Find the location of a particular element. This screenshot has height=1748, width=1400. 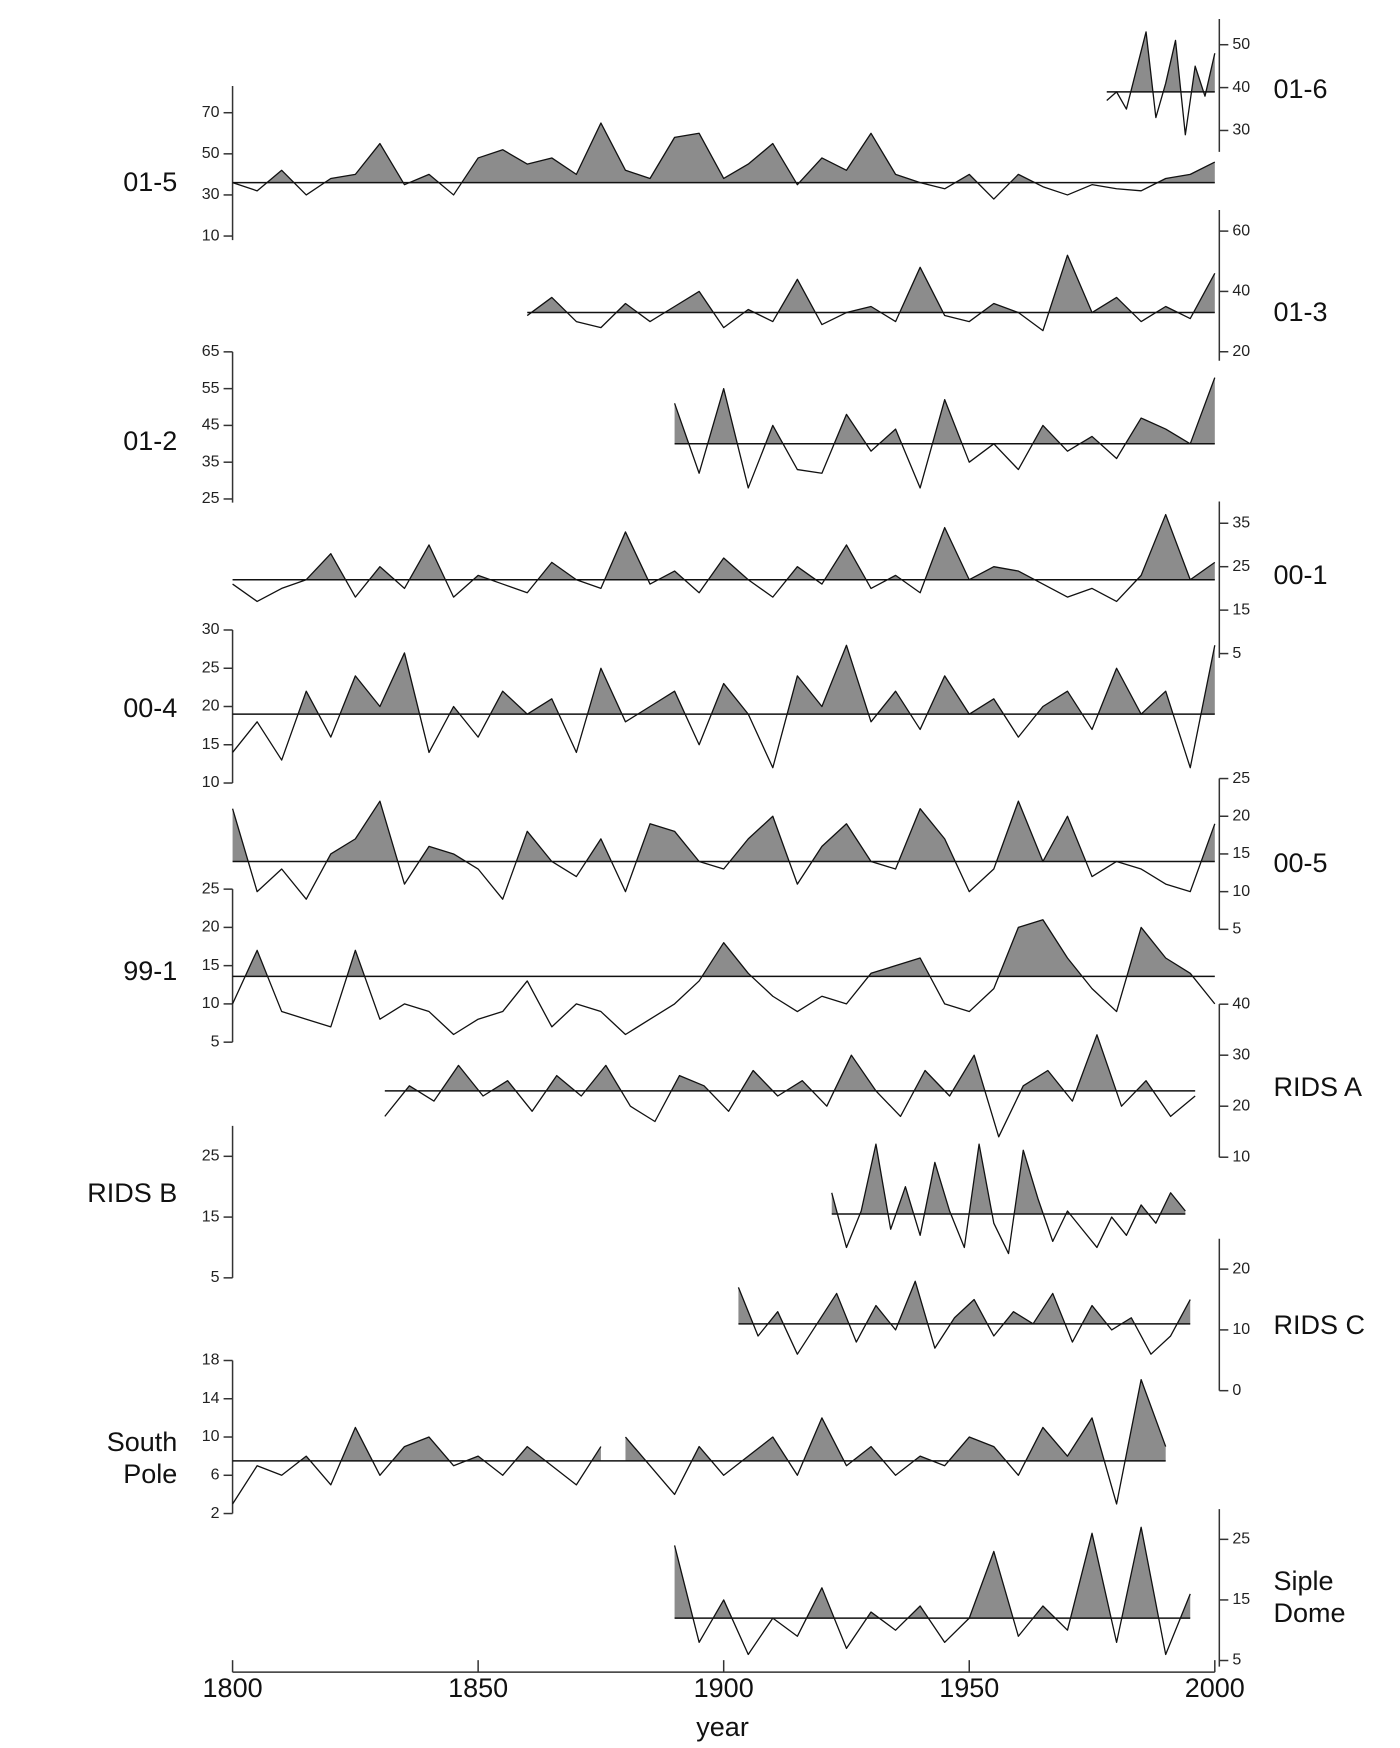

y-tick-label: 45 is located at coordinates (211, 425).